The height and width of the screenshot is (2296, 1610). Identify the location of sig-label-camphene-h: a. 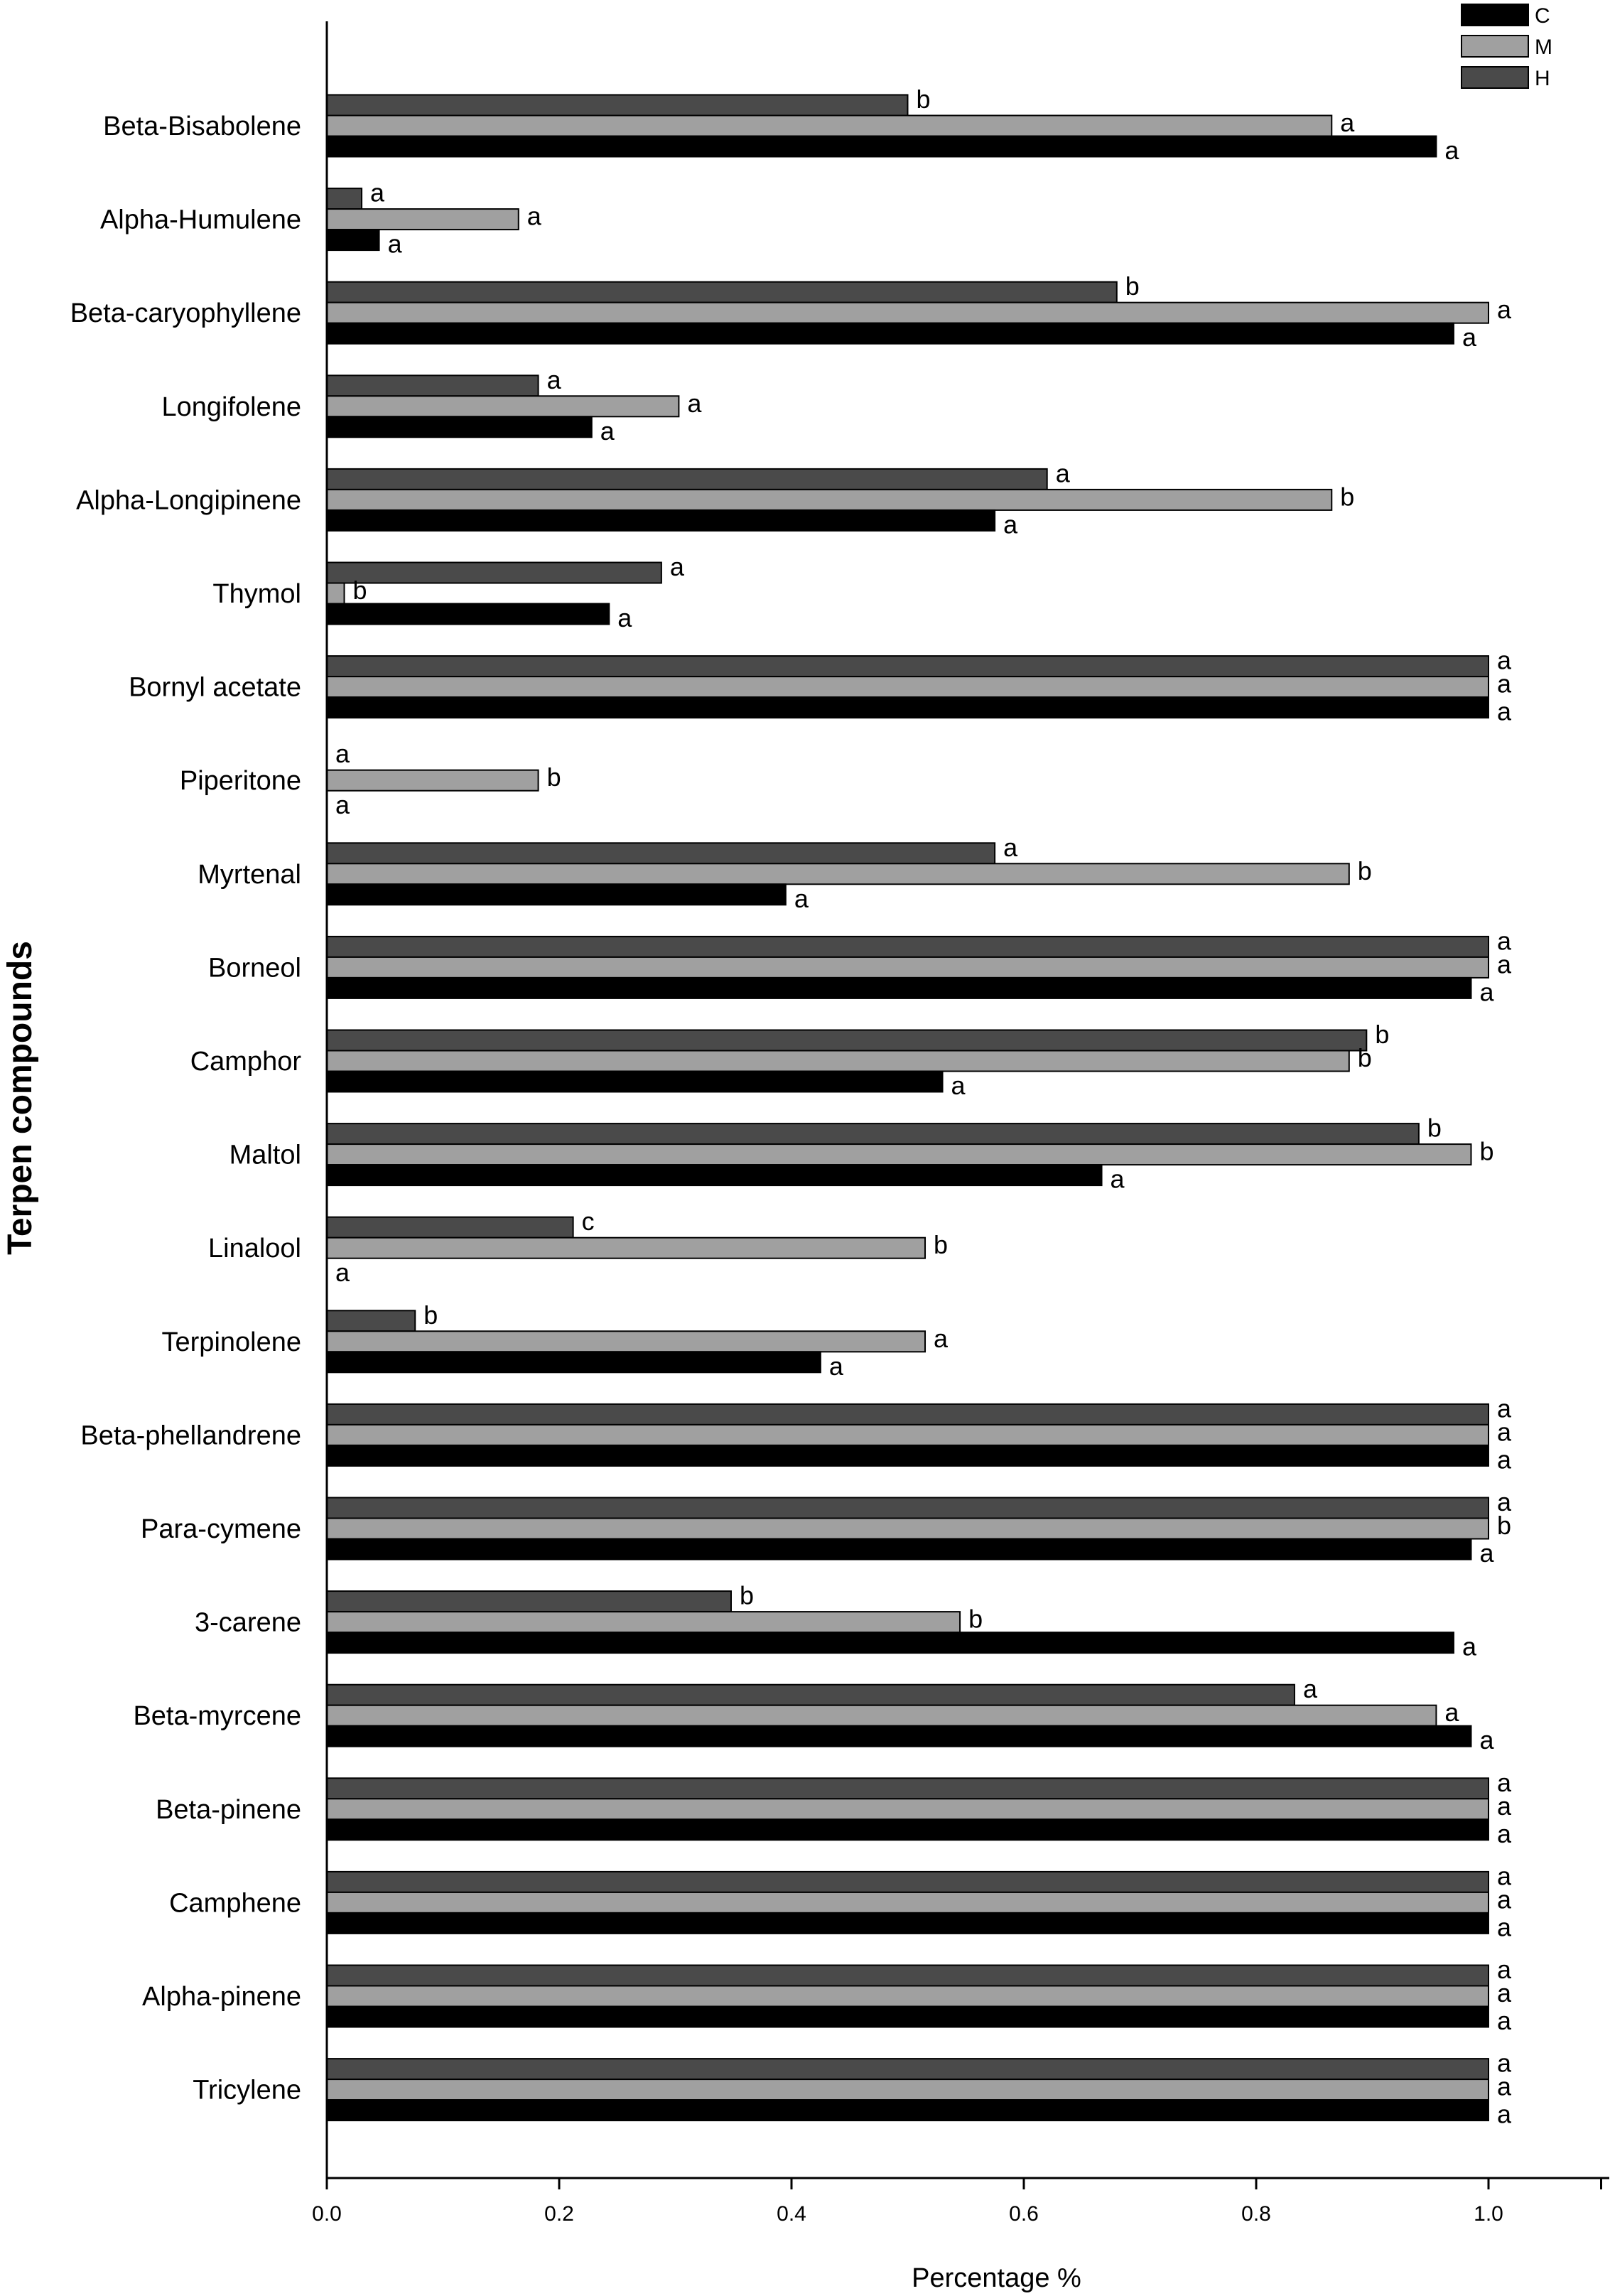
(1504, 1875).